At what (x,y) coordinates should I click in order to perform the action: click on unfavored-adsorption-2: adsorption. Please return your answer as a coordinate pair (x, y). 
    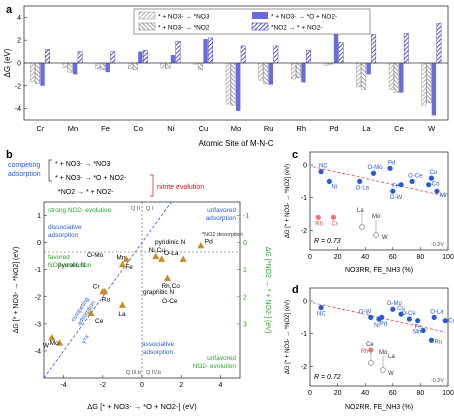
    Looking at the image, I should click on (221, 218).